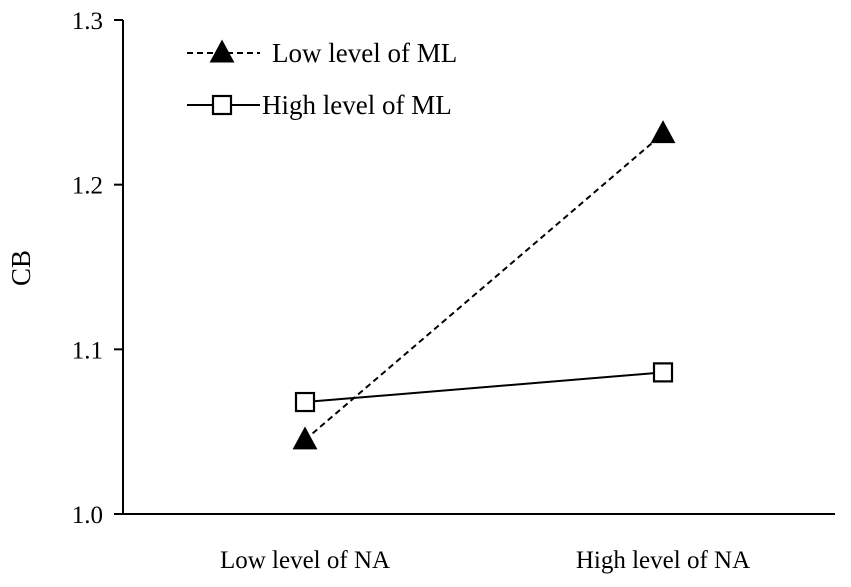  Describe the element at coordinates (364, 53) in the screenshot. I see `legend-label: Low level of ML` at that location.